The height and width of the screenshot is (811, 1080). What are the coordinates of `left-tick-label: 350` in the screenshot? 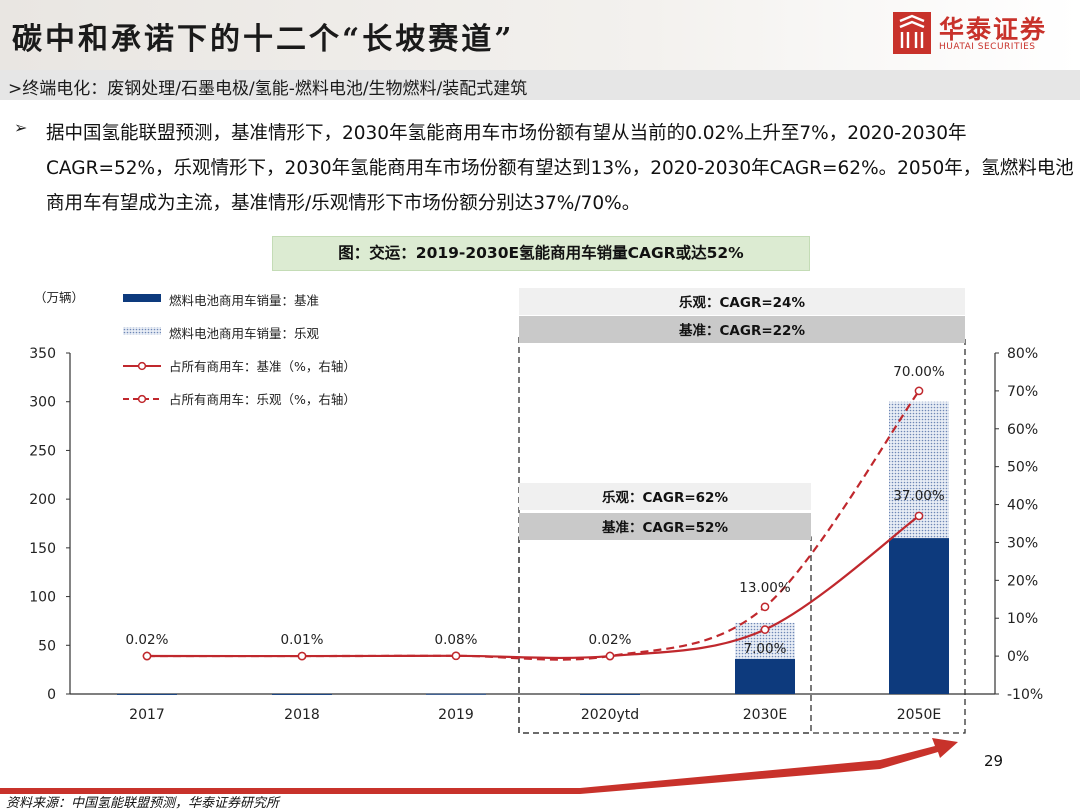 It's located at (42, 354).